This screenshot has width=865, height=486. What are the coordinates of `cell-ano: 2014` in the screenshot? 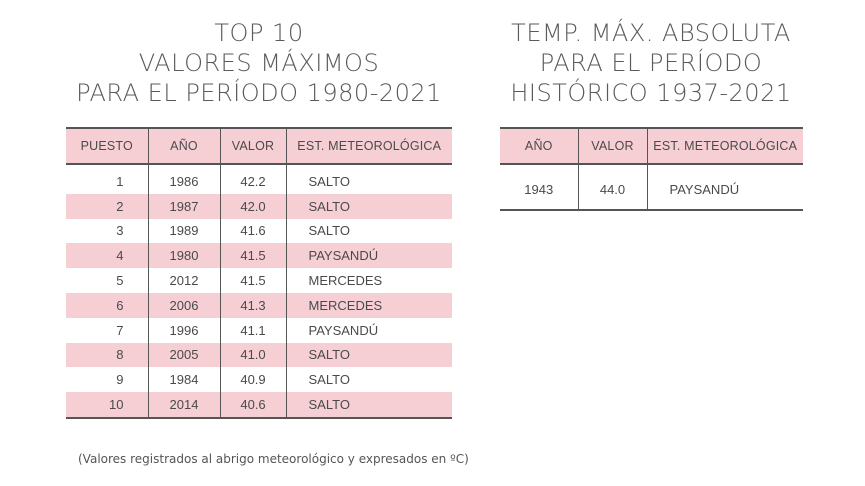 It's located at (183, 405).